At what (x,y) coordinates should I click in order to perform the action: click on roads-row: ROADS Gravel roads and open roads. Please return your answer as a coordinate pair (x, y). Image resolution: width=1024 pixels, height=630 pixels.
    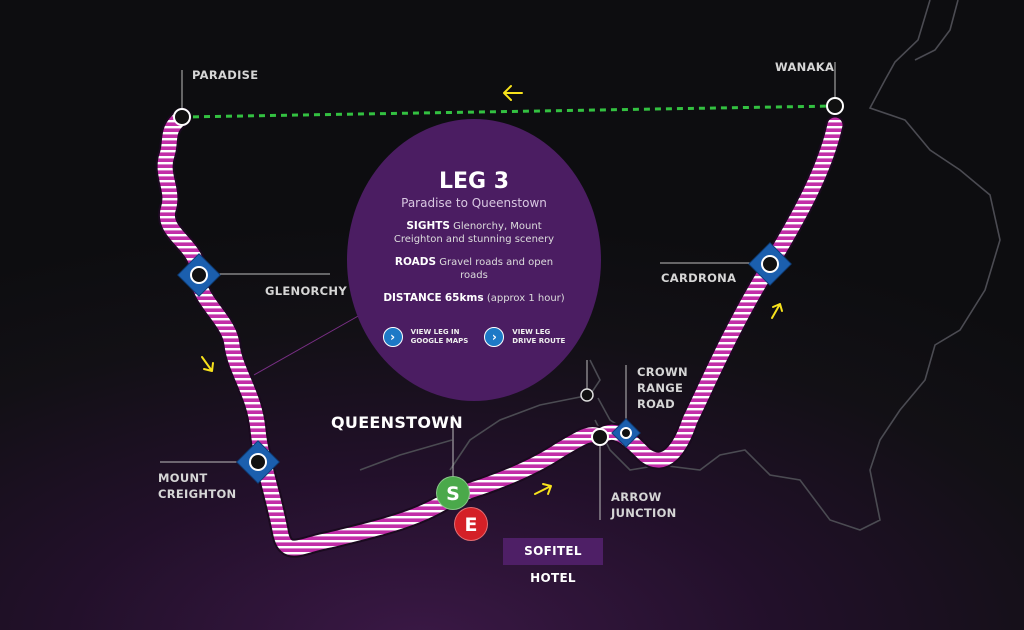
    Looking at the image, I should click on (474, 269).